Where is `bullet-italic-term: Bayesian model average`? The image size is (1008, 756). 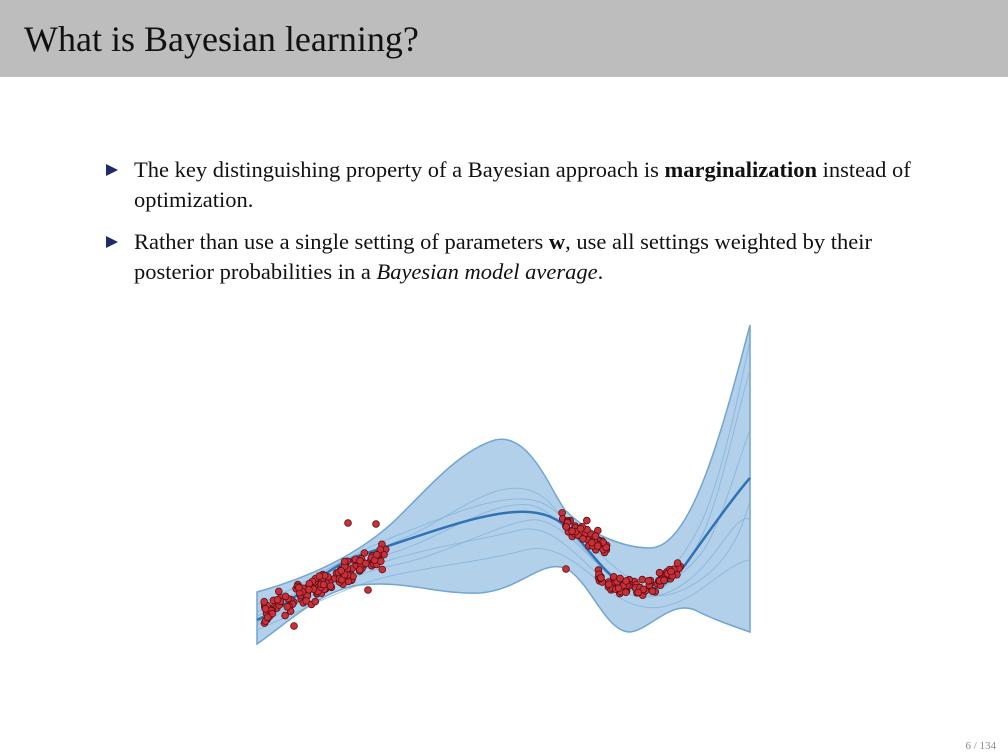
bullet-italic-term: Bayesian model average is located at coordinates (487, 271).